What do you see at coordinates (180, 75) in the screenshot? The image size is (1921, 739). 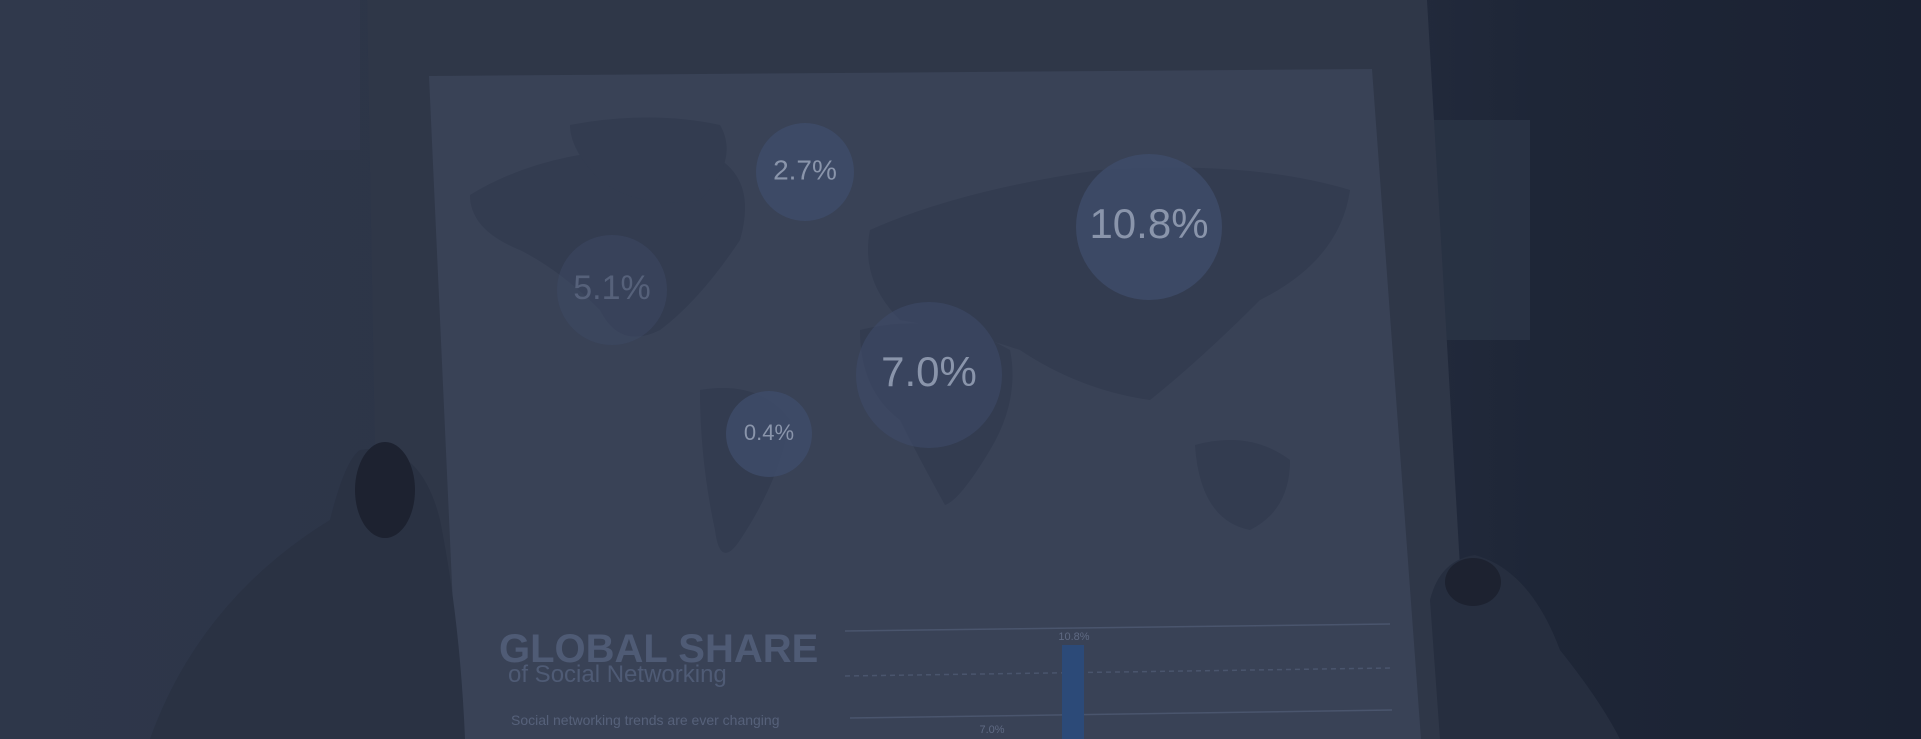 I see `background-wall` at bounding box center [180, 75].